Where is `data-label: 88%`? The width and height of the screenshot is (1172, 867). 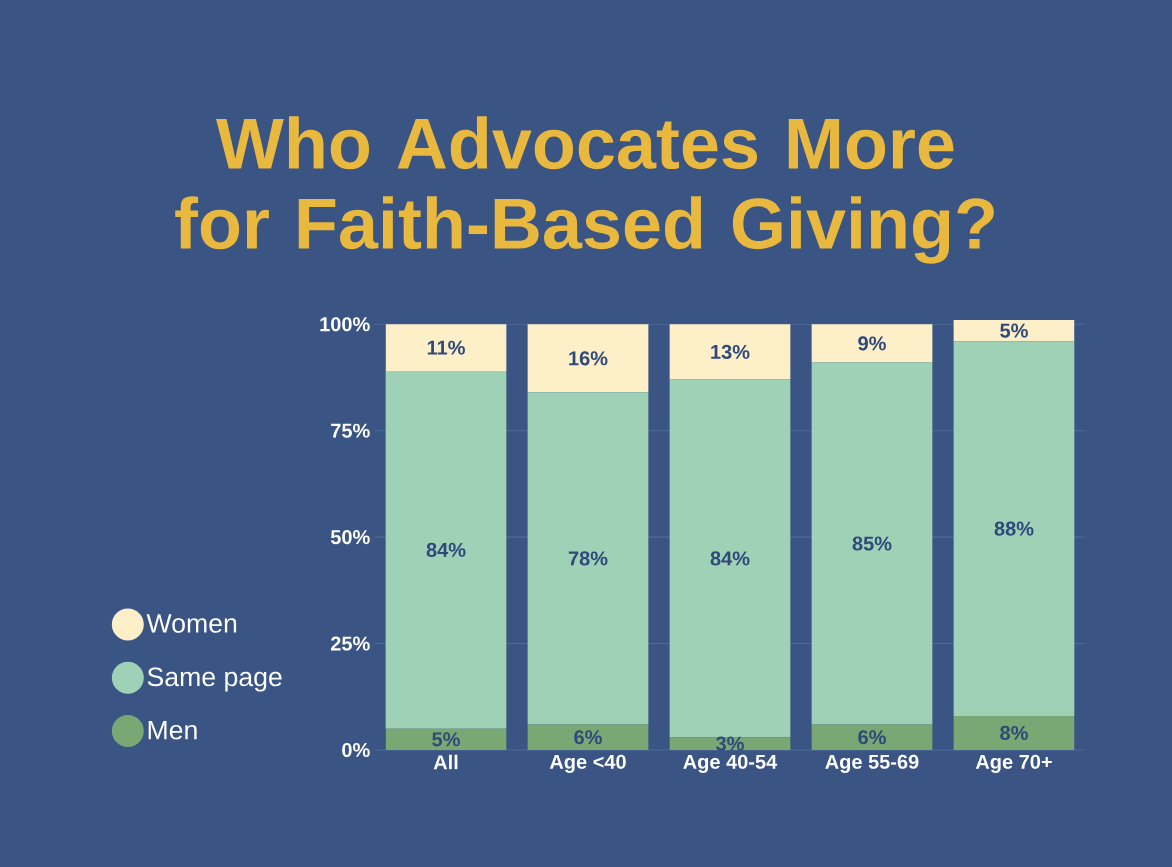
data-label: 88% is located at coordinates (1014, 528).